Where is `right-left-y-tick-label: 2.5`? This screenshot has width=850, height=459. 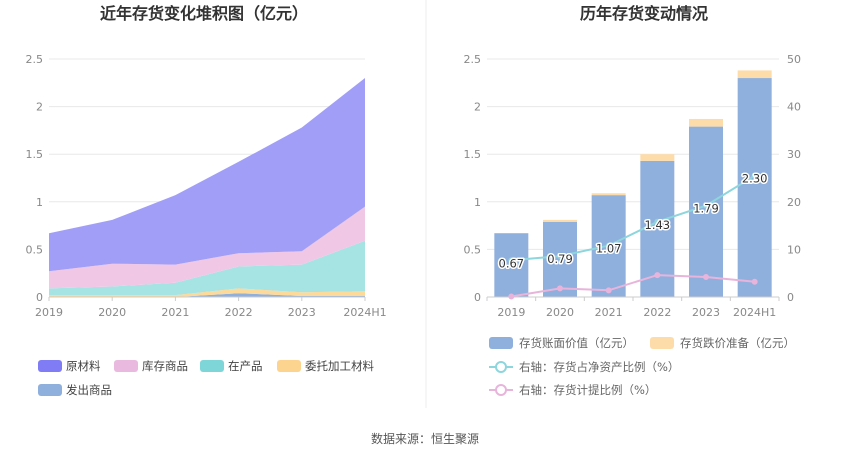 right-left-y-tick-label: 2.5 is located at coordinates (473, 59).